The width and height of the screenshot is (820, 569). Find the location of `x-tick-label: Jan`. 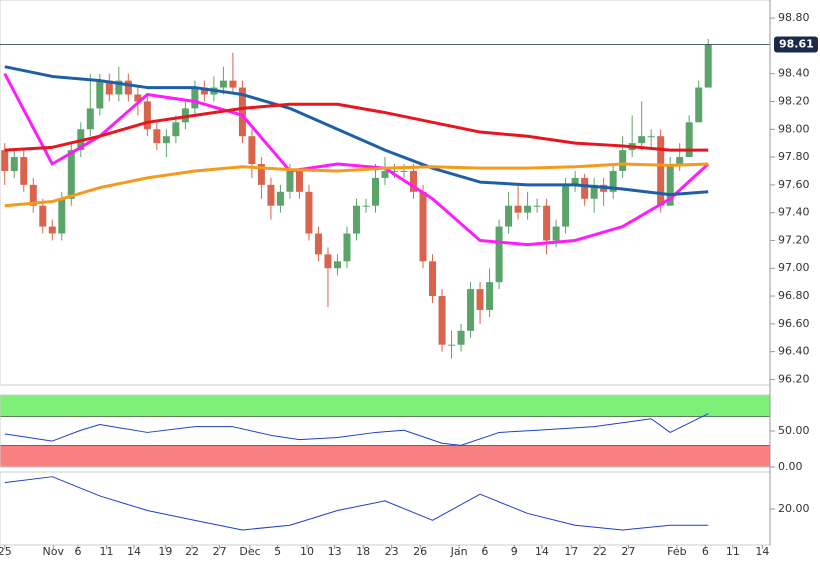

x-tick-label: Jan is located at coordinates (459, 551).